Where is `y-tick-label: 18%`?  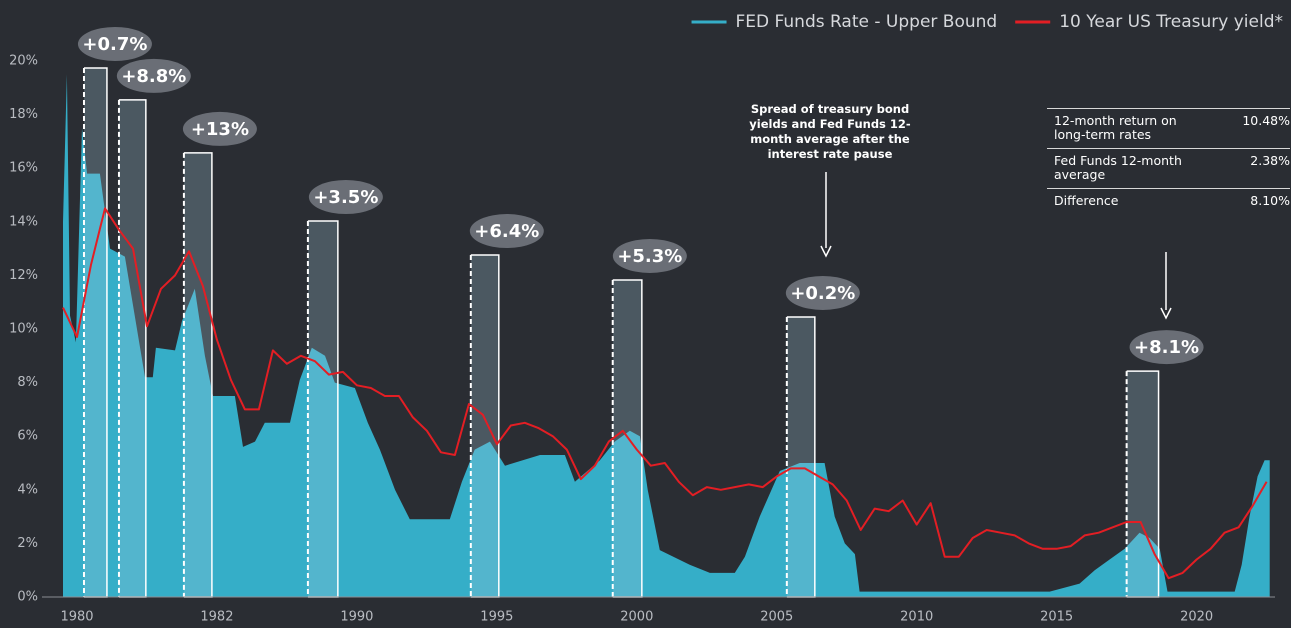
y-tick-label: 18% is located at coordinates (23, 114).